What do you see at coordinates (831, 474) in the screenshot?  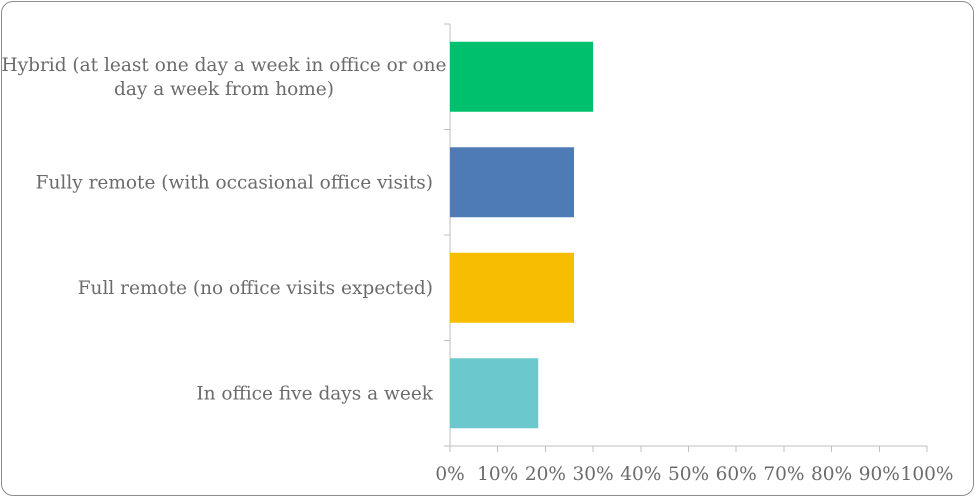 I see `x-tick-label: 80%` at bounding box center [831, 474].